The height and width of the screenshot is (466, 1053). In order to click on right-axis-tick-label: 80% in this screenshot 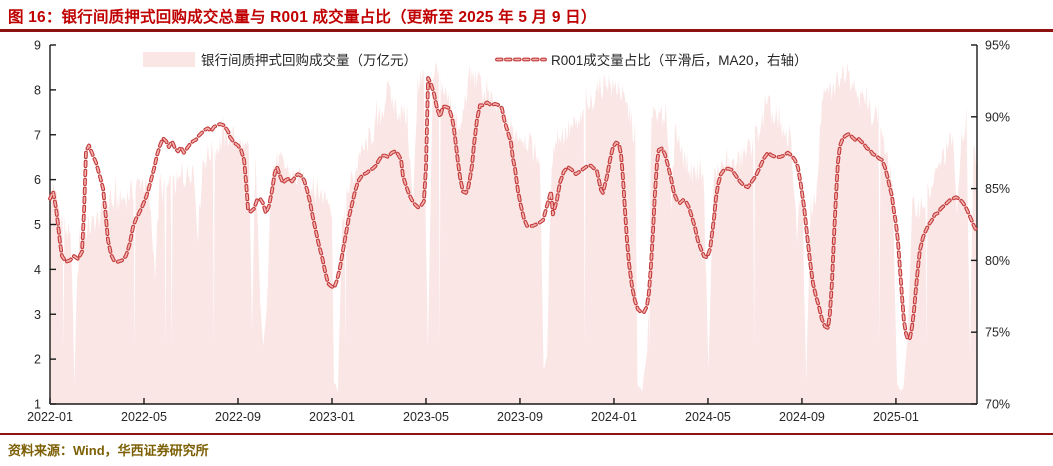, I will do `click(997, 261)`.